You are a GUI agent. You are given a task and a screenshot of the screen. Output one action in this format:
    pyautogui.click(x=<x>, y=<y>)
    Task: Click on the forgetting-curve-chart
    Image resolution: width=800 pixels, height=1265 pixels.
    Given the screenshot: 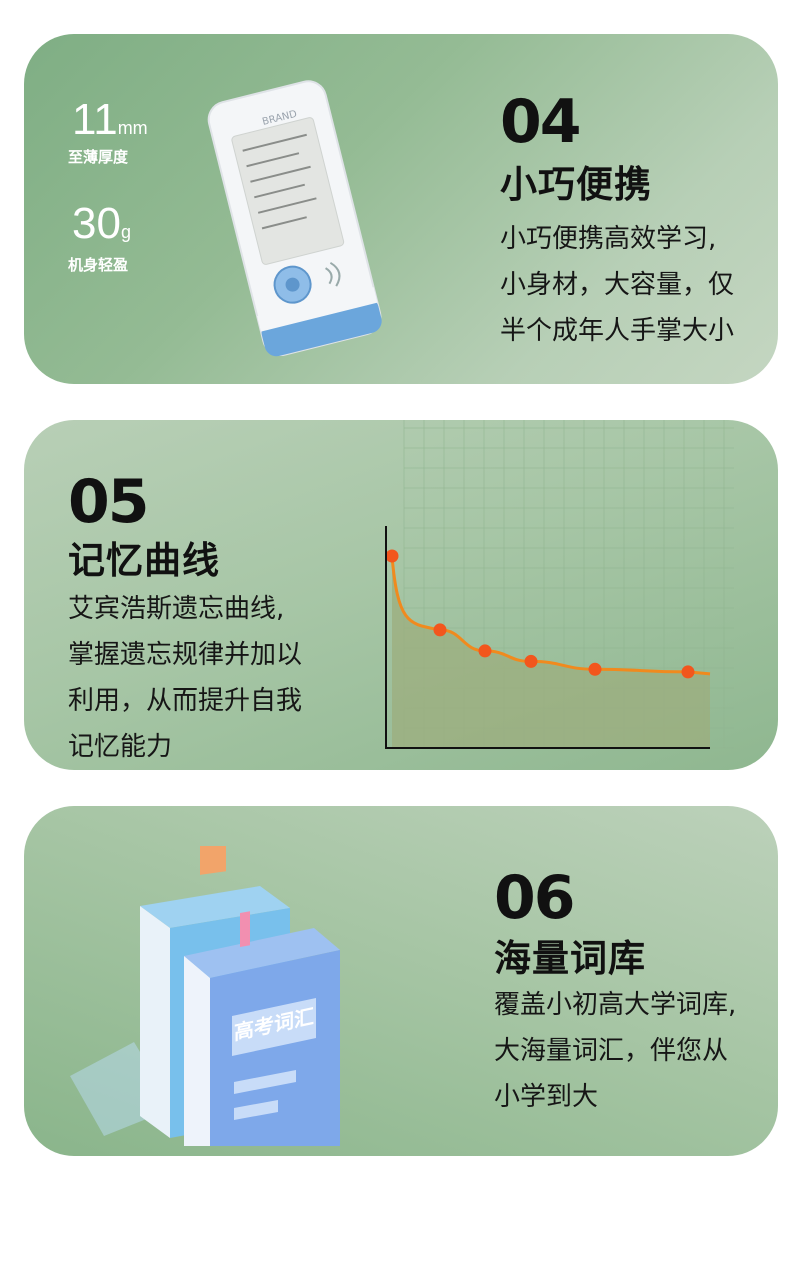 What is the action you would take?
    pyautogui.click(x=559, y=584)
    